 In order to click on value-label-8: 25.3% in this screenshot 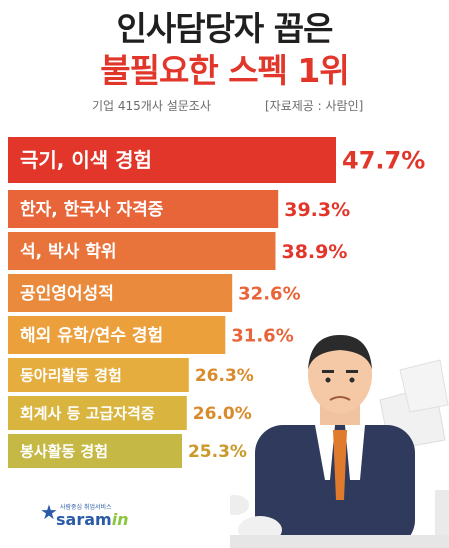, I will do `click(217, 452)`.